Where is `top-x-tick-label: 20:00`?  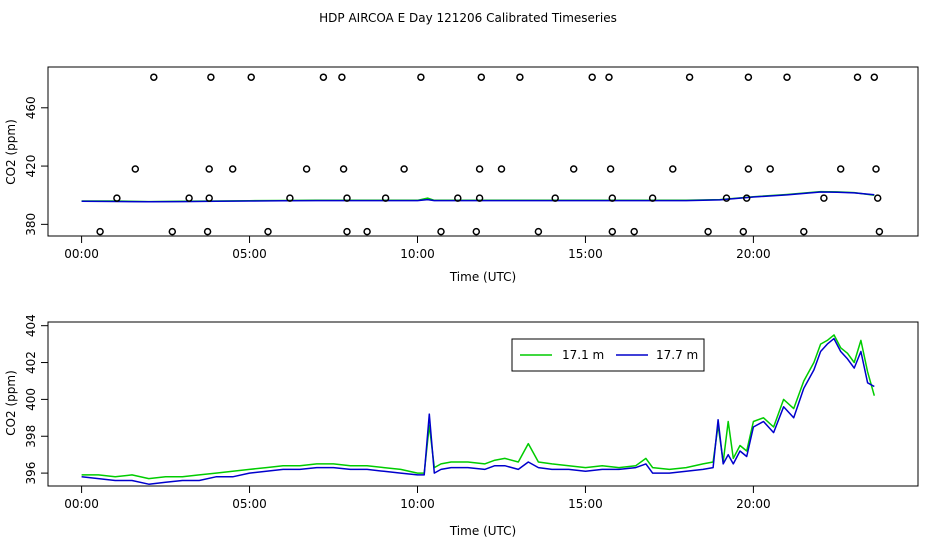 top-x-tick-label: 20:00 is located at coordinates (753, 254).